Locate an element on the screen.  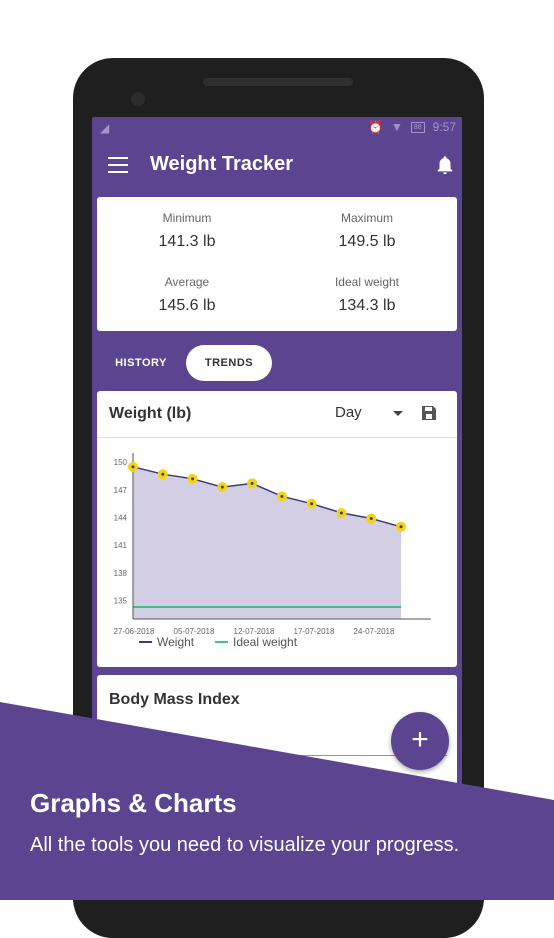
divider is located at coordinates (277, 437).